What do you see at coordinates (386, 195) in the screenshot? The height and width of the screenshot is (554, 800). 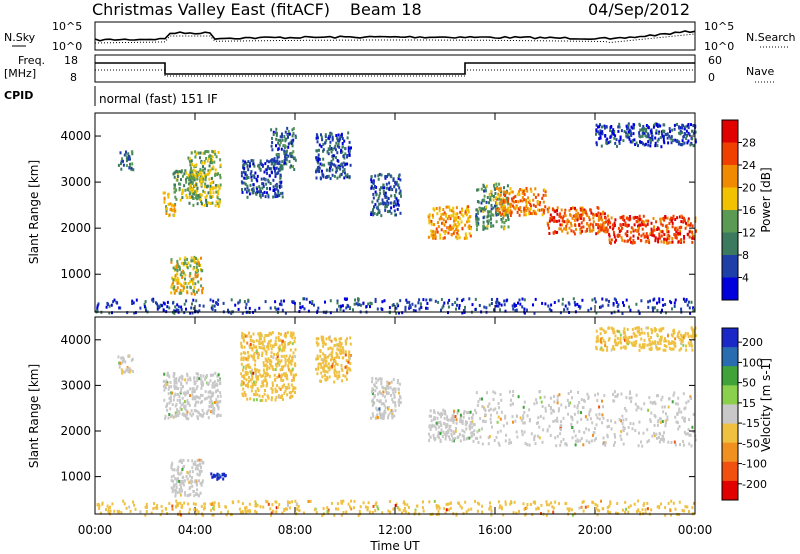 I see `power-echo-region` at bounding box center [386, 195].